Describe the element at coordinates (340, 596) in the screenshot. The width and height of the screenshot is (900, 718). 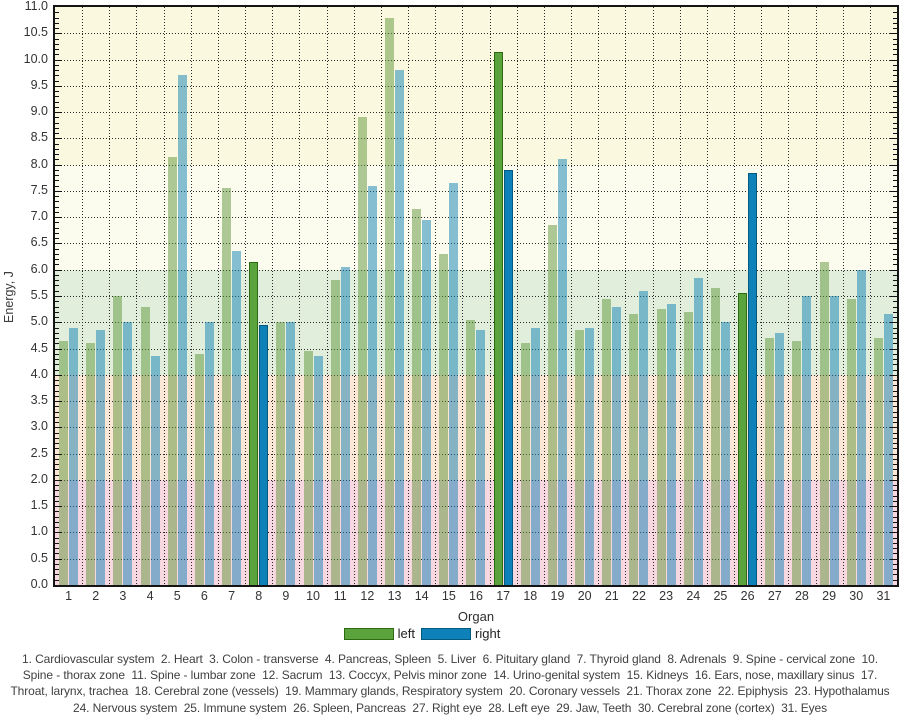
I see `x-tick-label-11: 11` at that location.